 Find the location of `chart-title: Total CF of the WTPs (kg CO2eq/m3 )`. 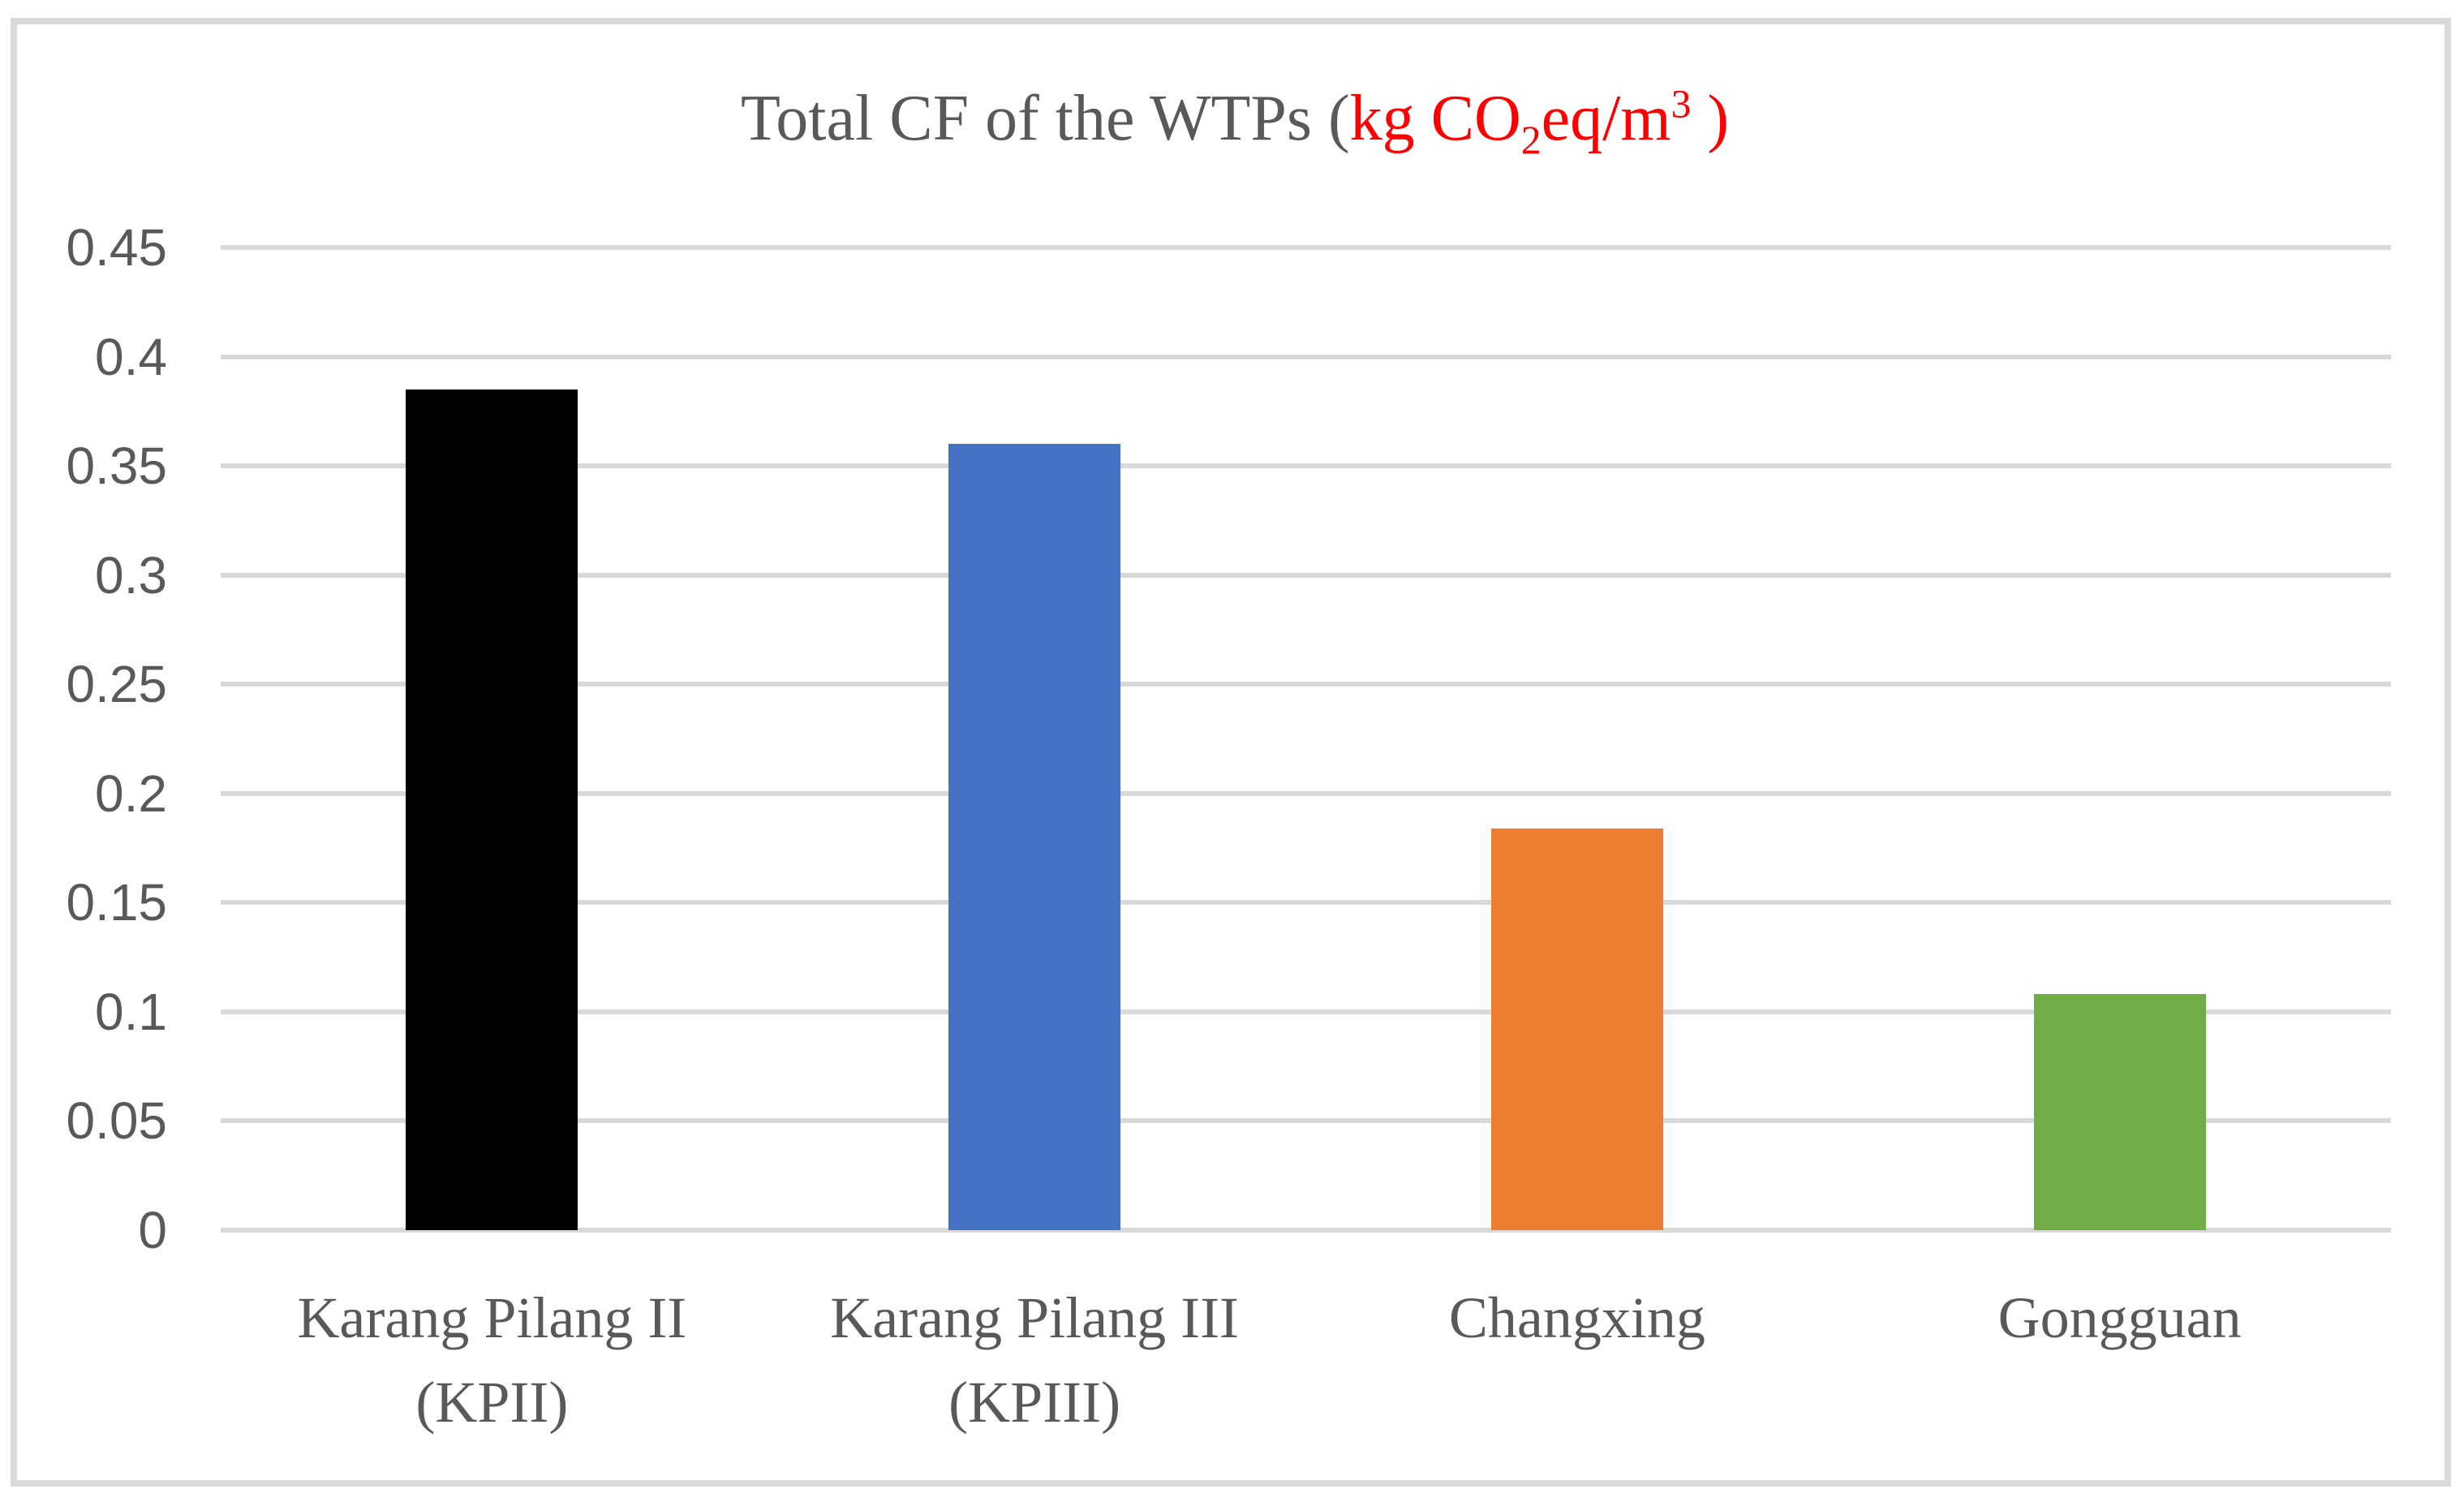

chart-title: Total CF of the WTPs (kg CO2eq/m3 ) is located at coordinates (1234, 121).